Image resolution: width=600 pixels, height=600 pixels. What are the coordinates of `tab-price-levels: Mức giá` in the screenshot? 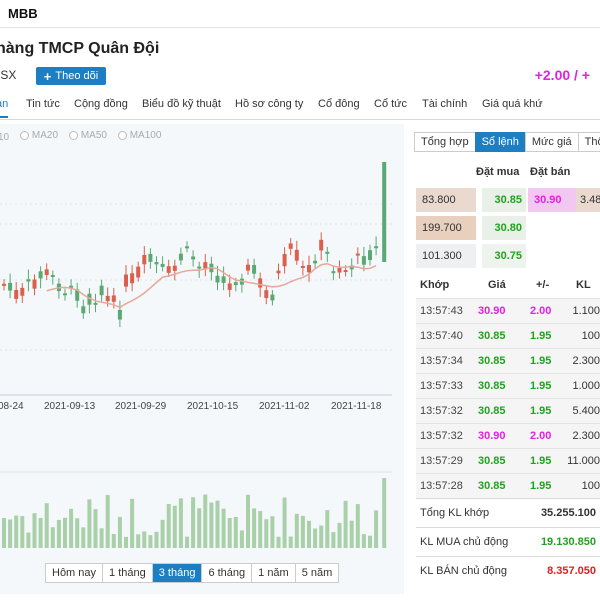 It's located at (551, 142).